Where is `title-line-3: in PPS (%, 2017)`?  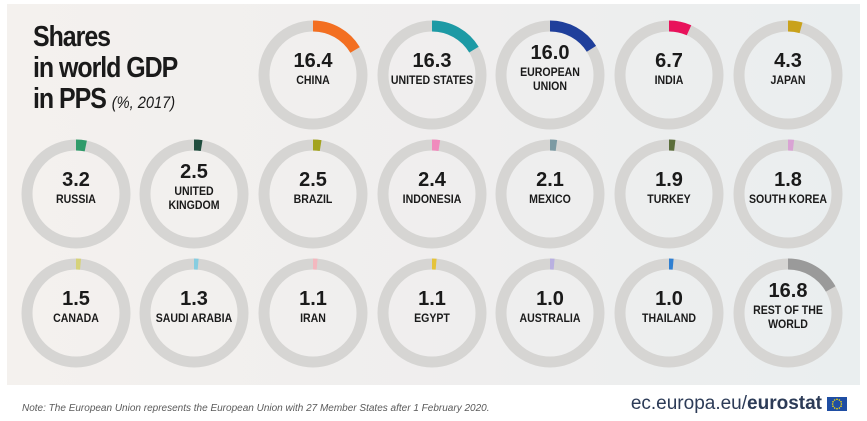 title-line-3: in PPS (%, 2017) is located at coordinates (105, 101).